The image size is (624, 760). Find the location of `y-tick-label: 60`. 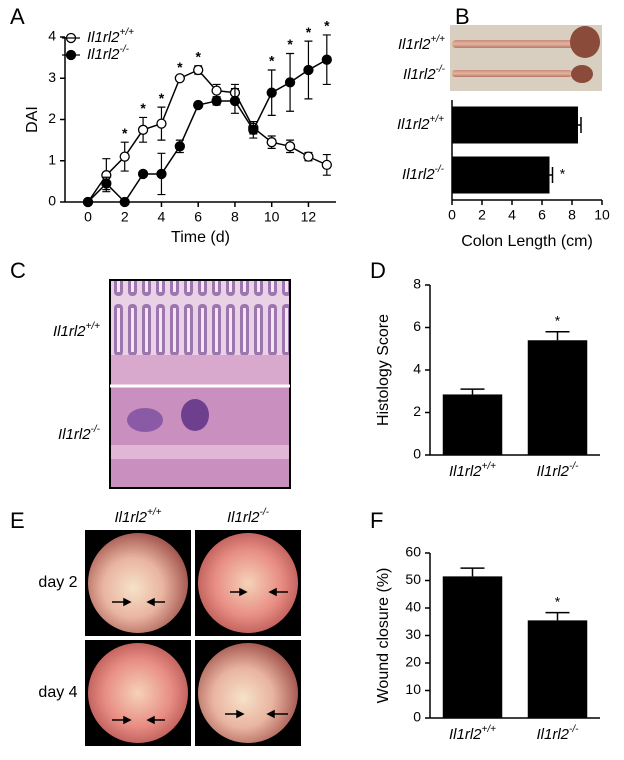

y-tick-label: 60 is located at coordinates (413, 552).